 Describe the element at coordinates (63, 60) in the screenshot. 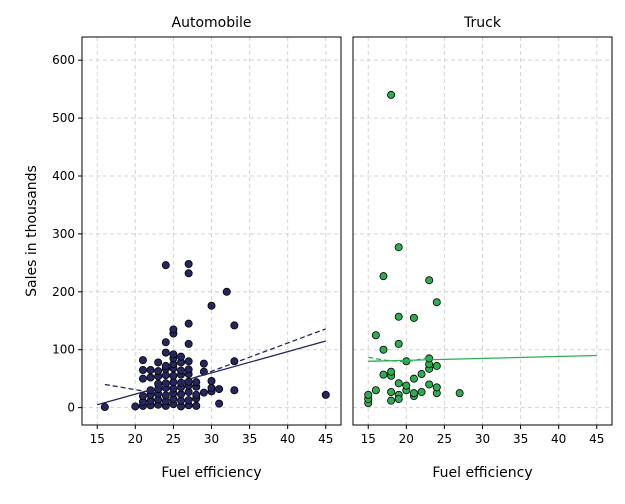

I see `y-tick-label: 600` at that location.